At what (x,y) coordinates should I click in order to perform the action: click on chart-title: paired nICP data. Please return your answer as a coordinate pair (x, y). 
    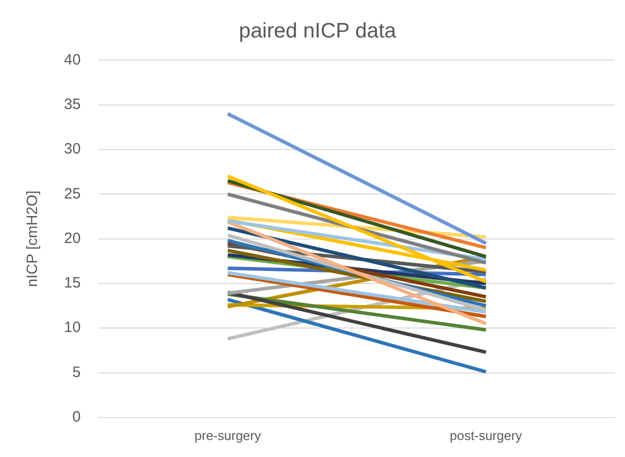
    Looking at the image, I should click on (317, 30).